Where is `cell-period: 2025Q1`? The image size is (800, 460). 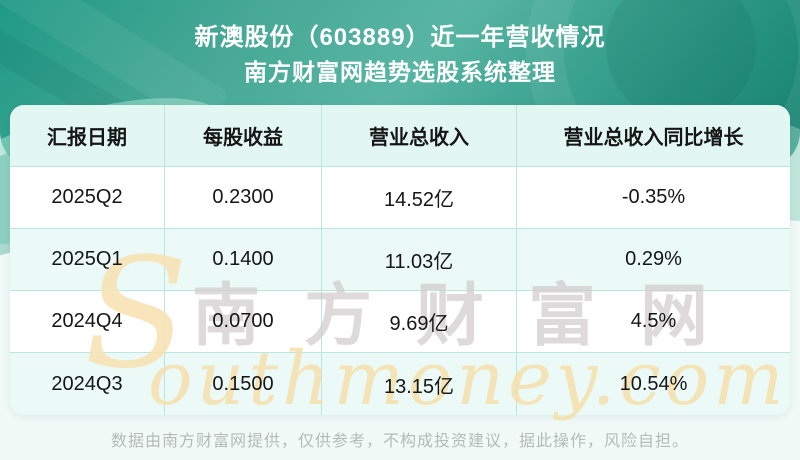 cell-period: 2025Q1 is located at coordinates (87, 260).